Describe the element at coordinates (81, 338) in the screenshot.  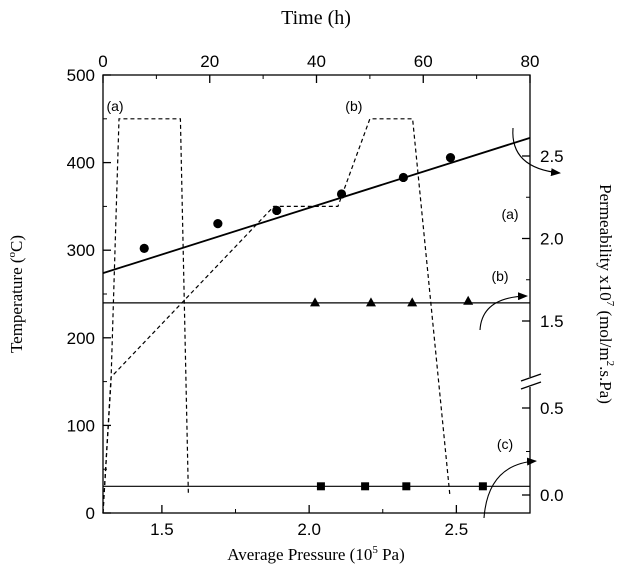
I see `left-tick-label: 200` at that location.